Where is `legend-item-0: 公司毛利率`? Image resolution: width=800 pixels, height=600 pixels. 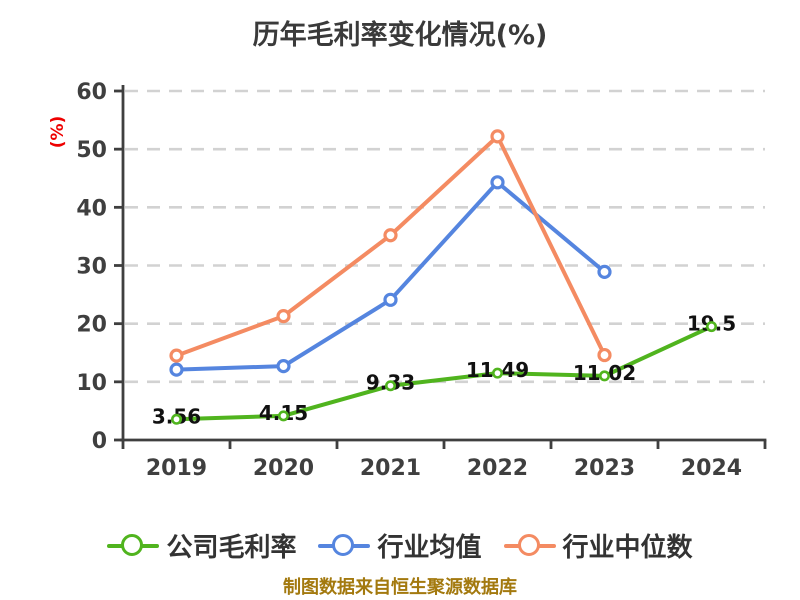 legend-item-0: 公司毛利率 is located at coordinates (201, 545).